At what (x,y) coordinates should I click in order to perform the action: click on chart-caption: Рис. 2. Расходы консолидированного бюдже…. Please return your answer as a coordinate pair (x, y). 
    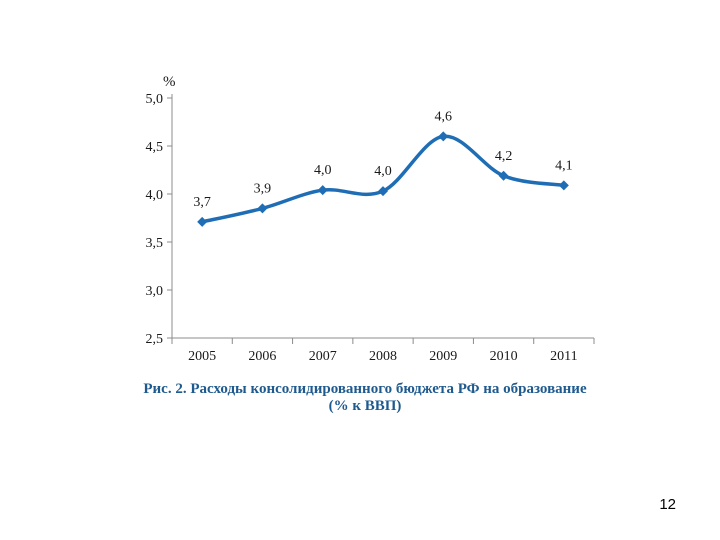
    Looking at the image, I should click on (365, 398).